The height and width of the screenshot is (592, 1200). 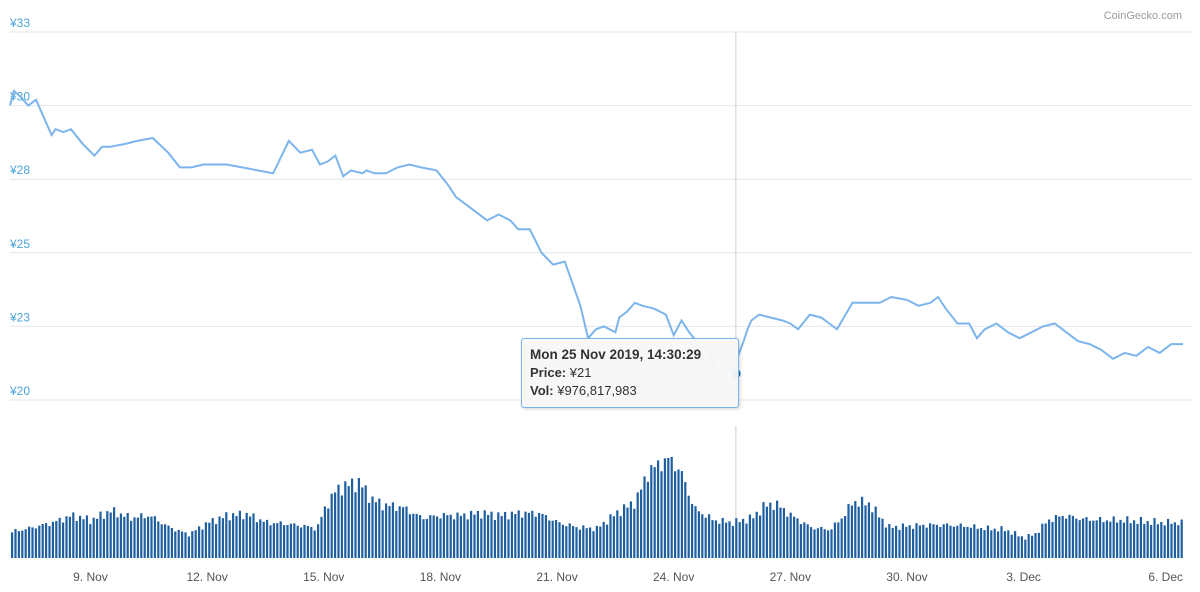 What do you see at coordinates (323, 577) in the screenshot?
I see `x-tick-label: 15. Nov` at bounding box center [323, 577].